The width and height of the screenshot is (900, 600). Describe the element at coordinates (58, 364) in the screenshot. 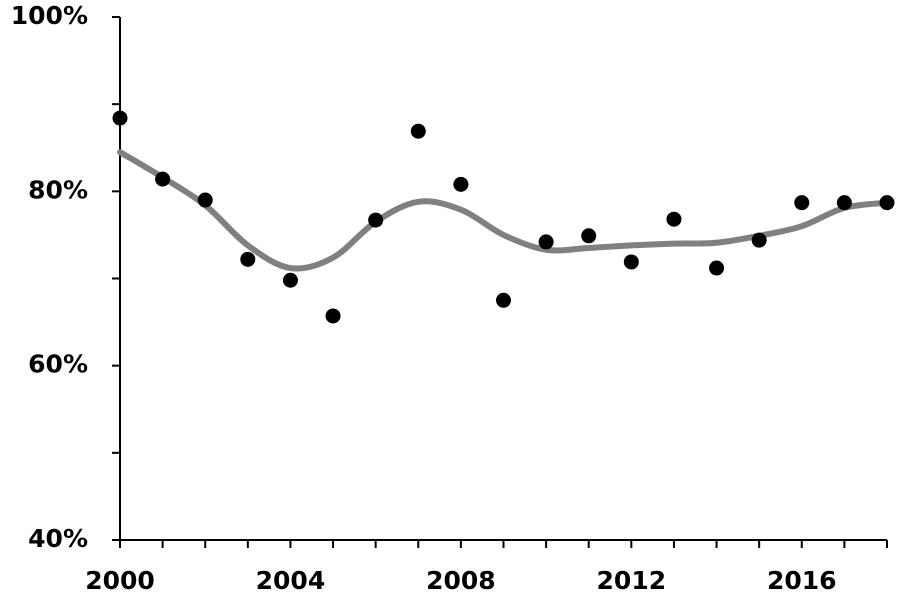

I see `y-tick-label: 60%` at that location.